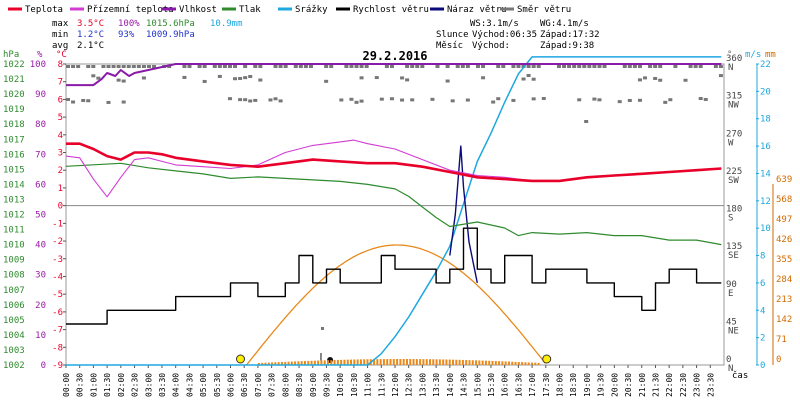 The height and width of the screenshot is (400, 800). Describe the element at coordinates (765, 202) in the screenshot. I see `wind-tick-label: 12` at that location.